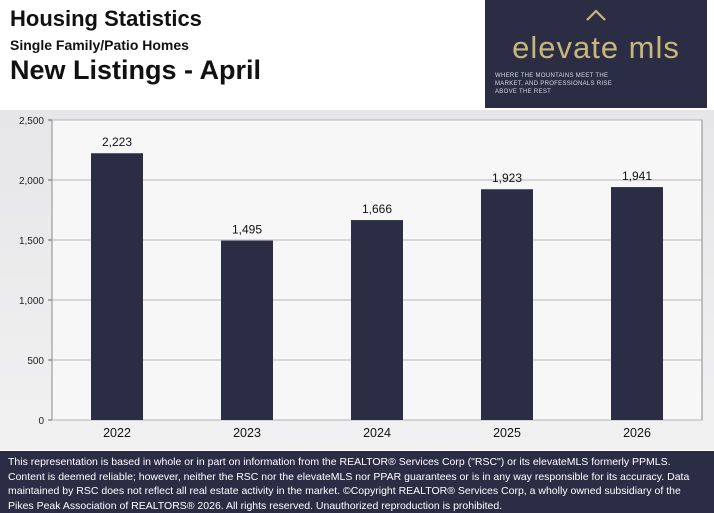  What do you see at coordinates (31, 301) in the screenshot?
I see `y-tick-label: 1,000` at bounding box center [31, 301].